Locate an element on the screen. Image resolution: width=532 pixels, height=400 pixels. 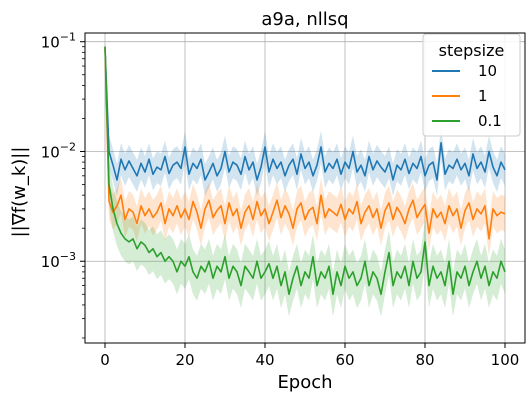
x-tick-label: 80 is located at coordinates (424, 360).